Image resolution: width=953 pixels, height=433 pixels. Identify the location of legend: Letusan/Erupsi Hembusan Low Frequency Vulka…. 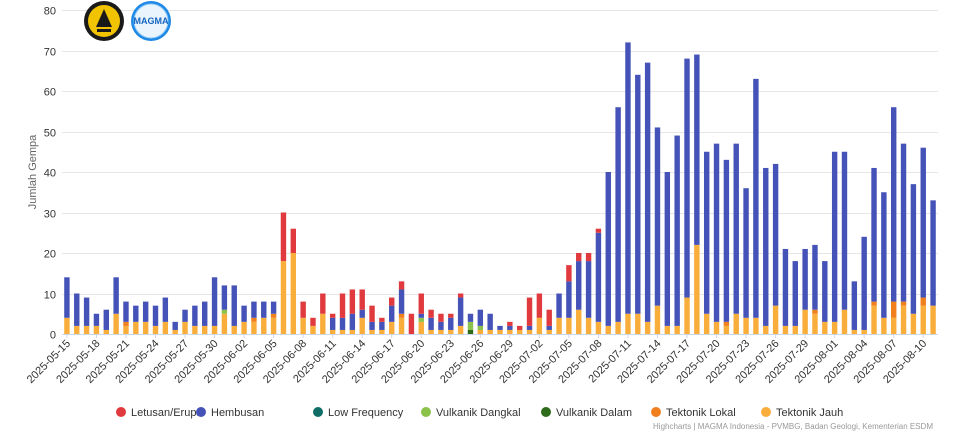
(479, 413).